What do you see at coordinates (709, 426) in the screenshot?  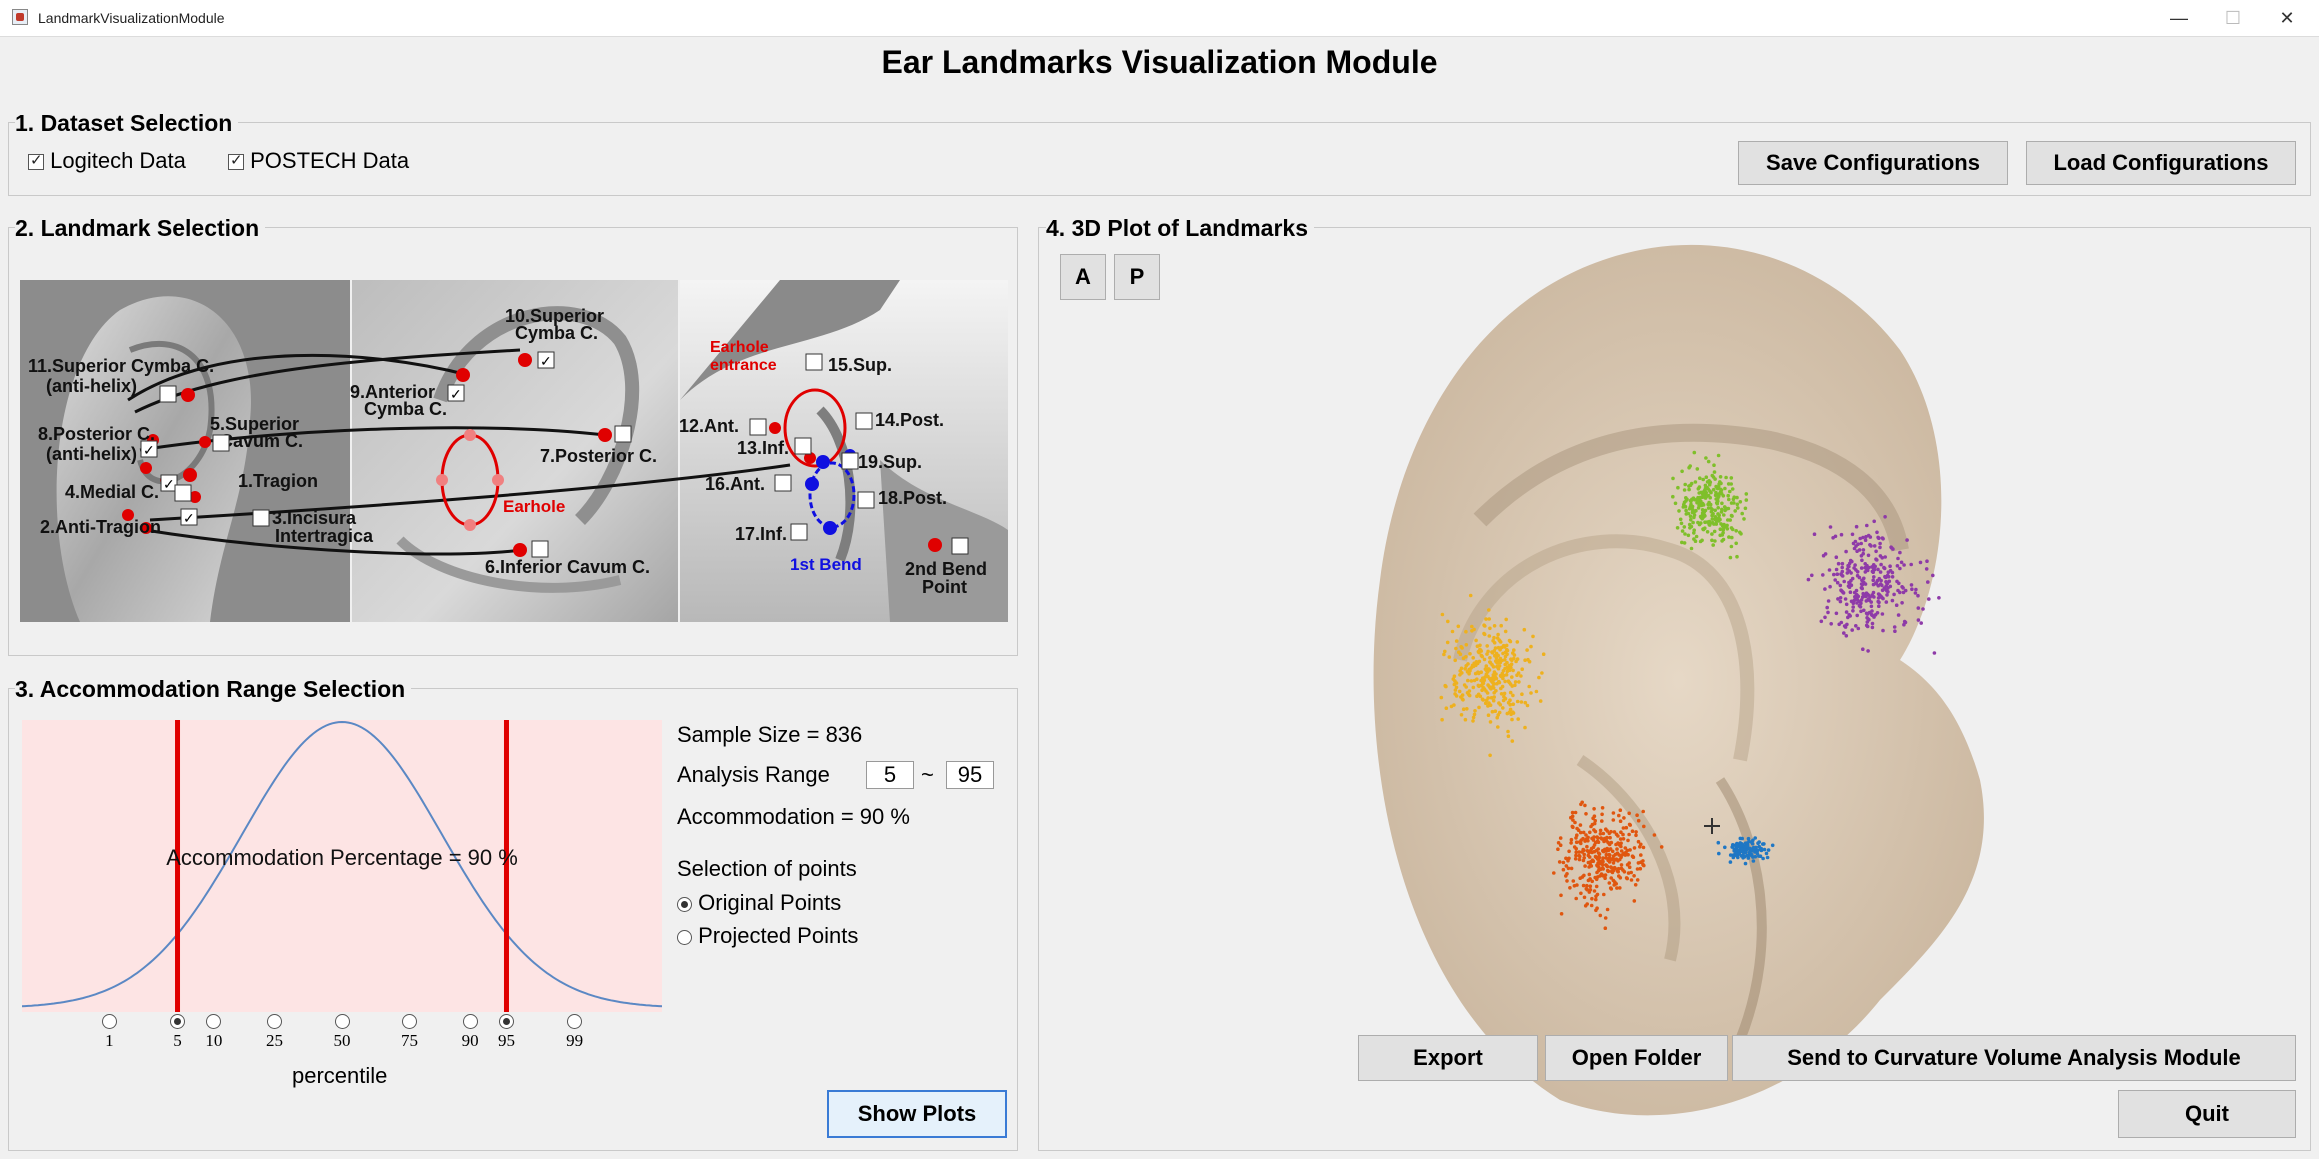 I see `landmark-label-12: 12.Ant.` at bounding box center [709, 426].